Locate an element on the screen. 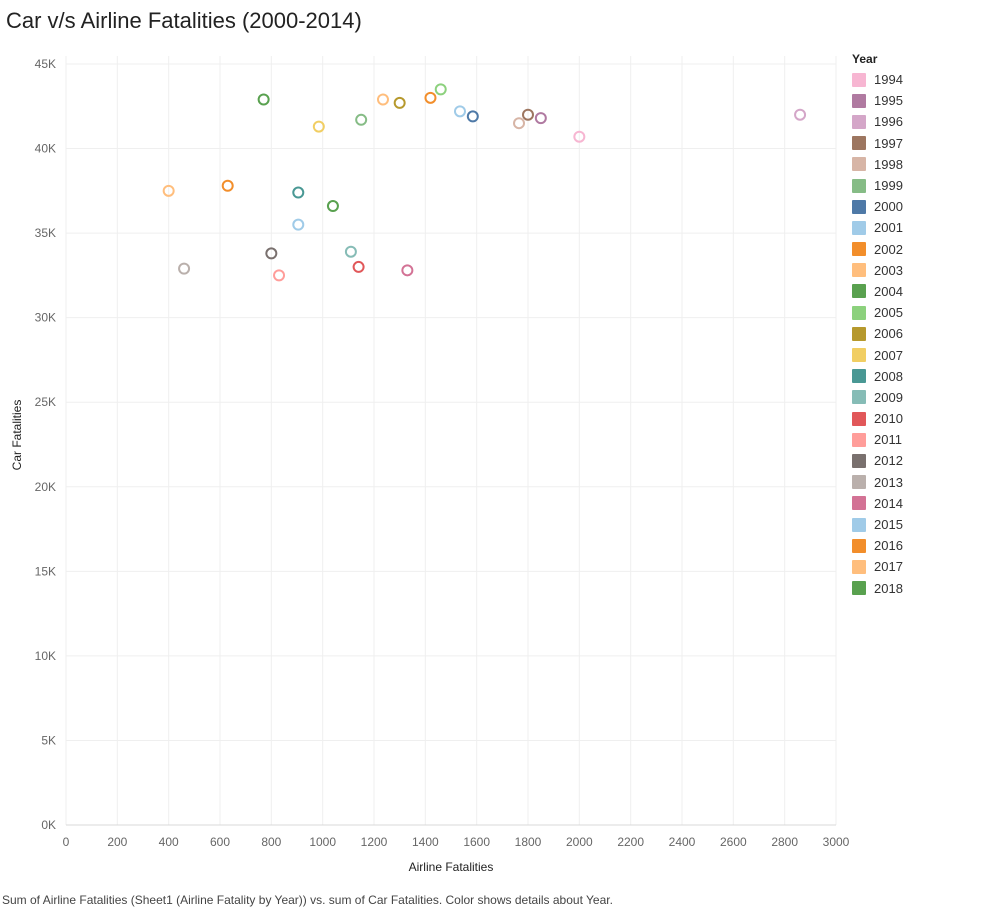 The width and height of the screenshot is (1002, 910). legend-label: 2016 is located at coordinates (888, 546).